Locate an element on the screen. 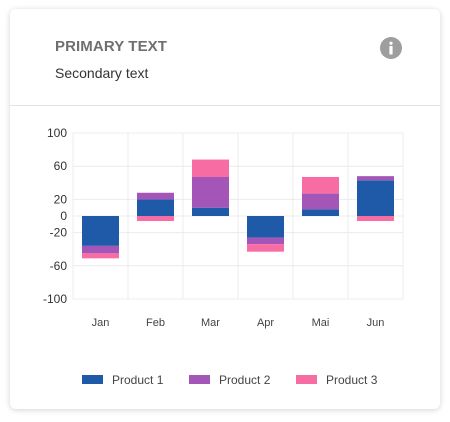 This screenshot has height=422, width=450. legend-label: Product 3 is located at coordinates (352, 380).